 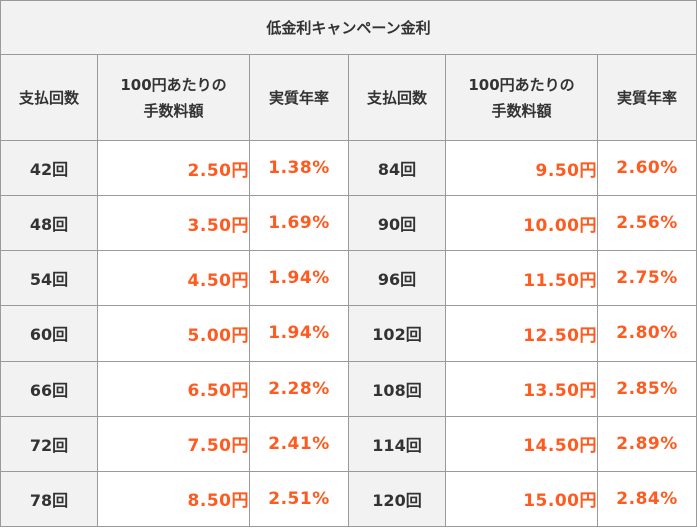 I want to click on payments-cell: 84回, so click(x=397, y=168).